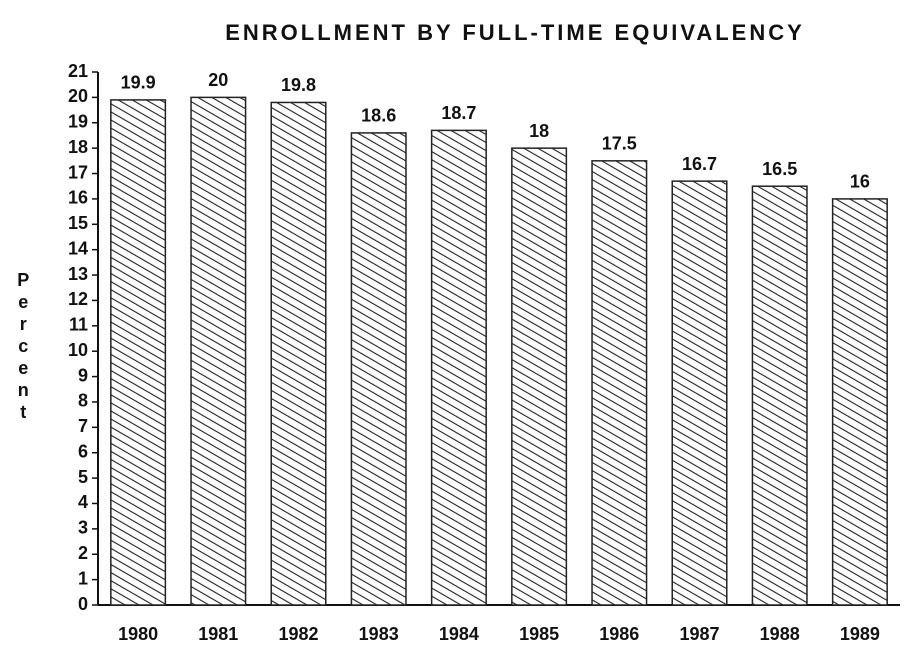 This screenshot has width=905, height=652. Describe the element at coordinates (78, 248) in the screenshot. I see `y-tick-label: 14` at that location.